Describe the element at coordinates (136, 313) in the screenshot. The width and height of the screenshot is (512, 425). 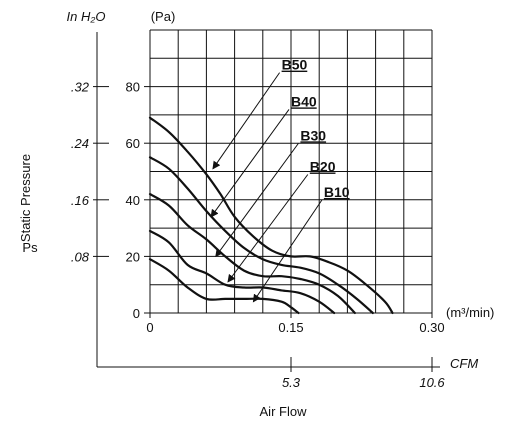
I see `y-tick-label: 0` at that location.